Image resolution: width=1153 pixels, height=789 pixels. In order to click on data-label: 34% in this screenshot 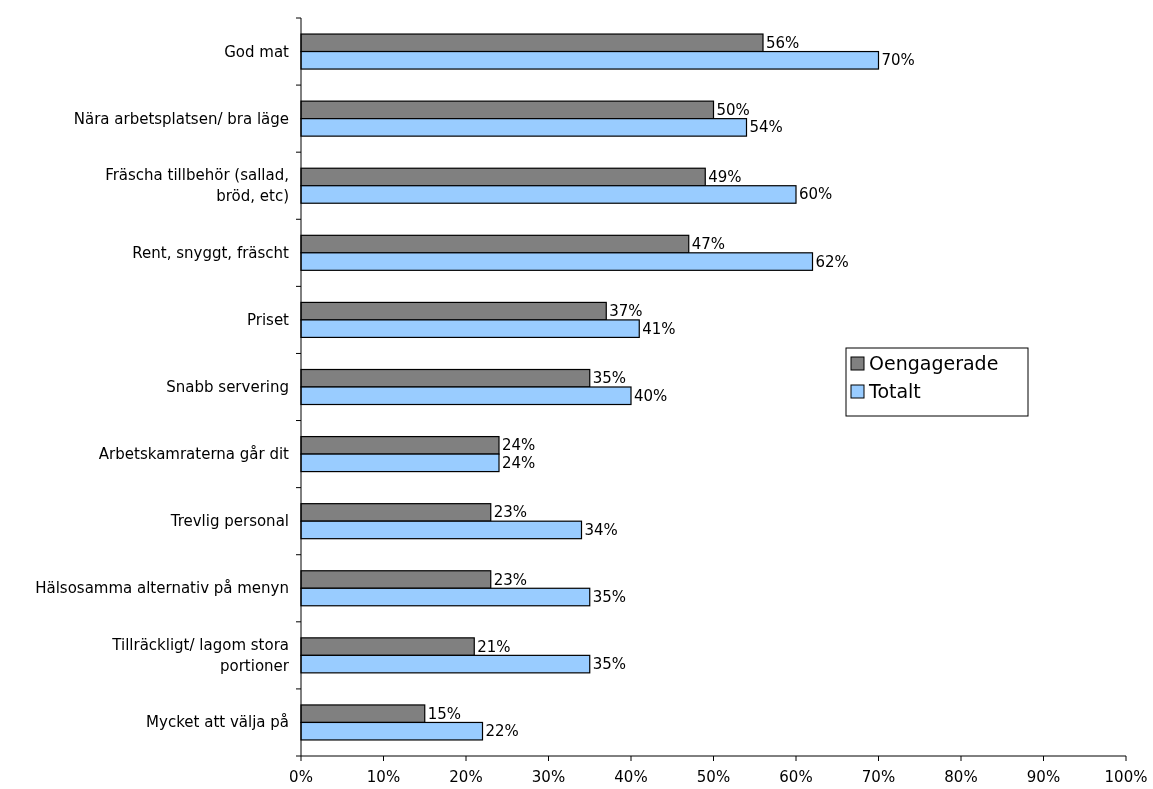, I will do `click(601, 529)`.